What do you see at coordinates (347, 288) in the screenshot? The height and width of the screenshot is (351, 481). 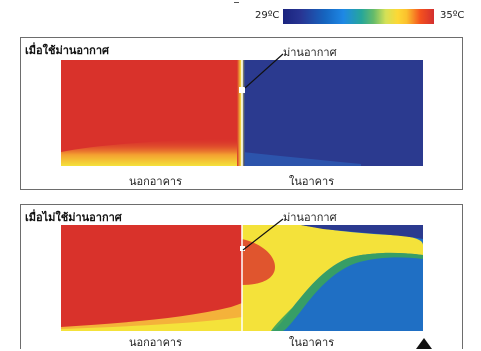 I see `green-fringe` at bounding box center [347, 288].